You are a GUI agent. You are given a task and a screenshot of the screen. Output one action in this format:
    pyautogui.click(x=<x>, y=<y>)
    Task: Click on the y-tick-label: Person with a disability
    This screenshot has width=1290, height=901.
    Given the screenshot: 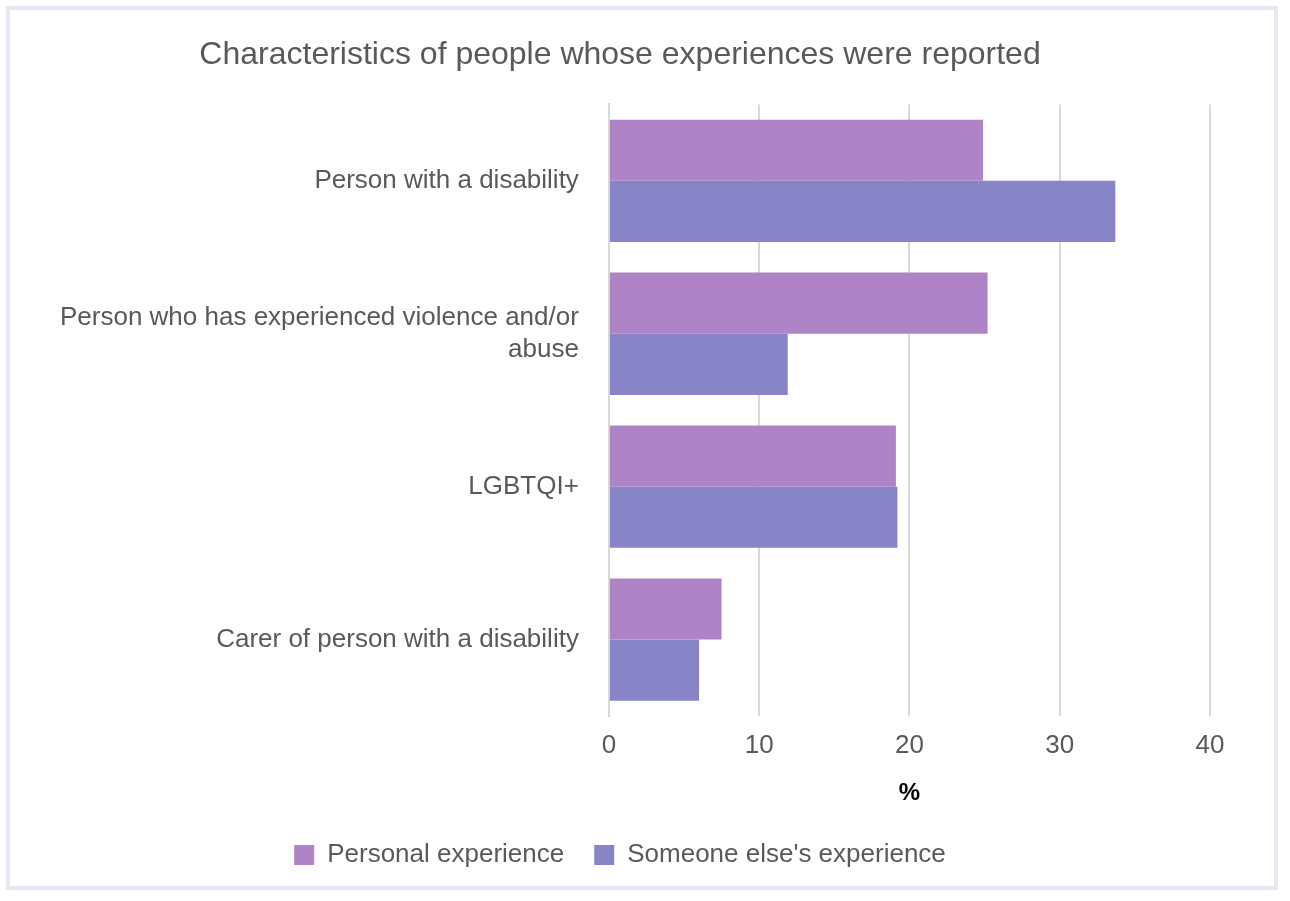 What is the action you would take?
    pyautogui.click(x=446, y=179)
    